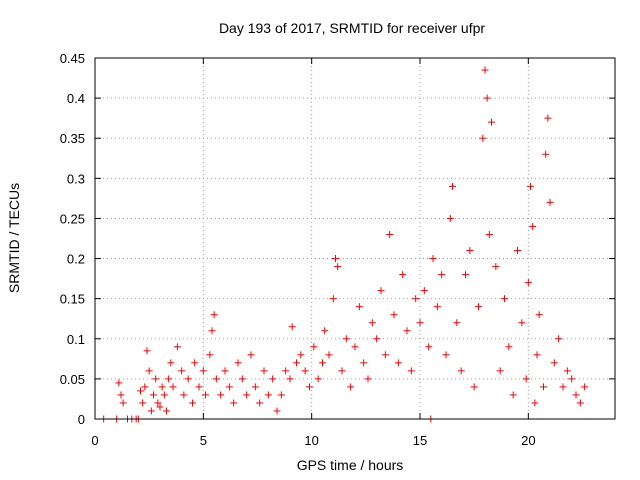 The width and height of the screenshot is (640, 480). I want to click on x-axis-label: GPS time / hours, so click(350, 465).